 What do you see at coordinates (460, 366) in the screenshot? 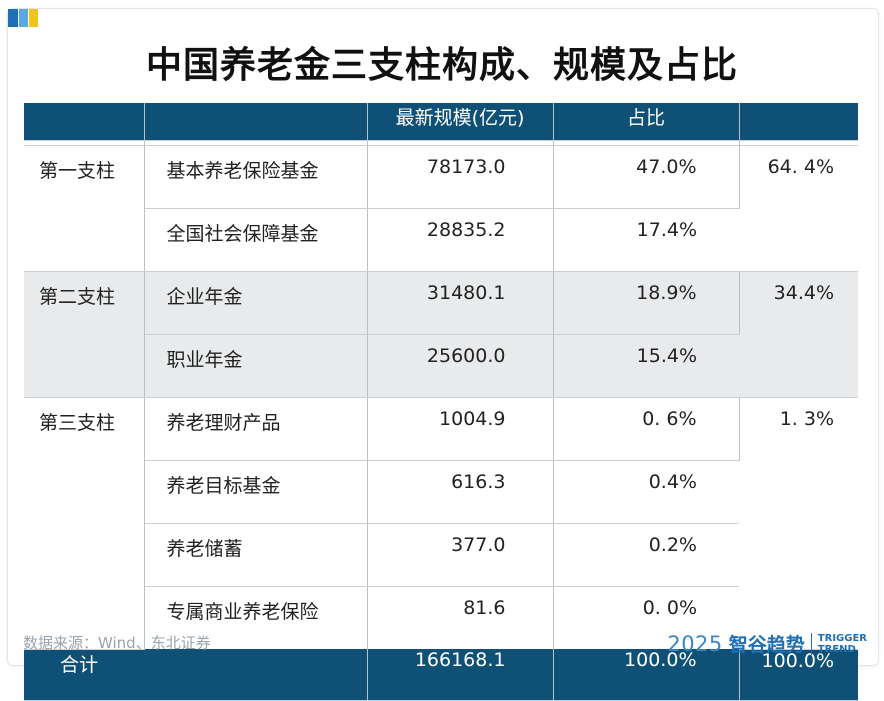
I see `item-scale: 25600.0` at bounding box center [460, 366].